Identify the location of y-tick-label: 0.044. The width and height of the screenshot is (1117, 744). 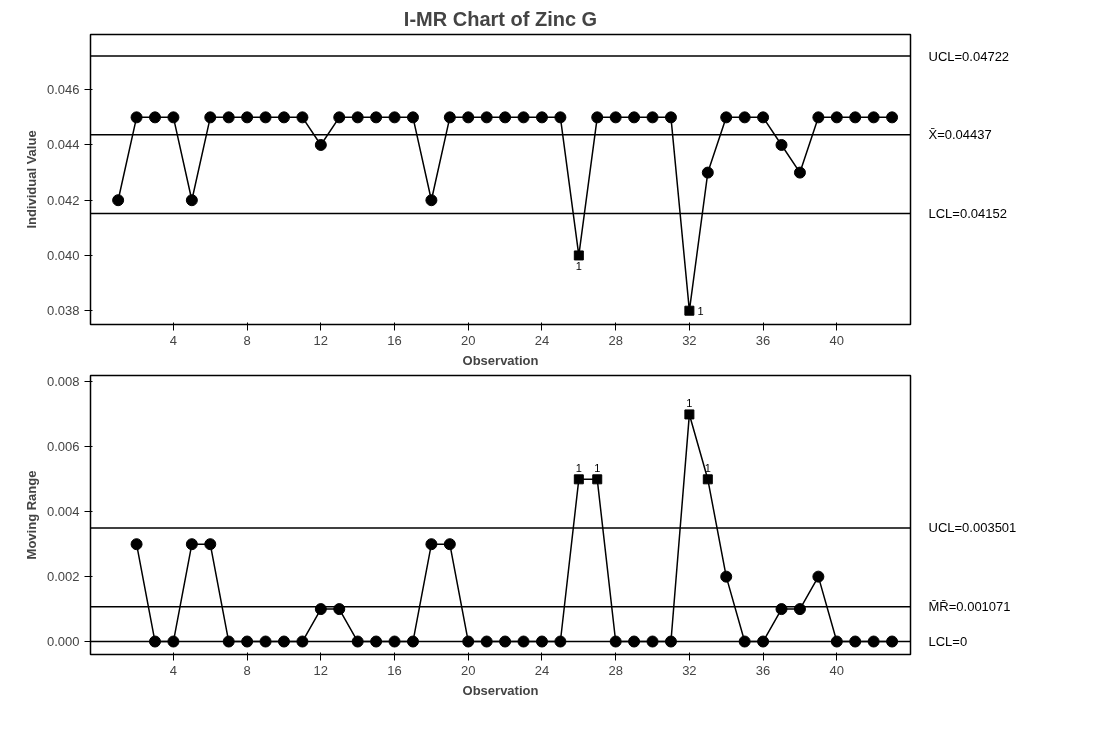
(63, 145).